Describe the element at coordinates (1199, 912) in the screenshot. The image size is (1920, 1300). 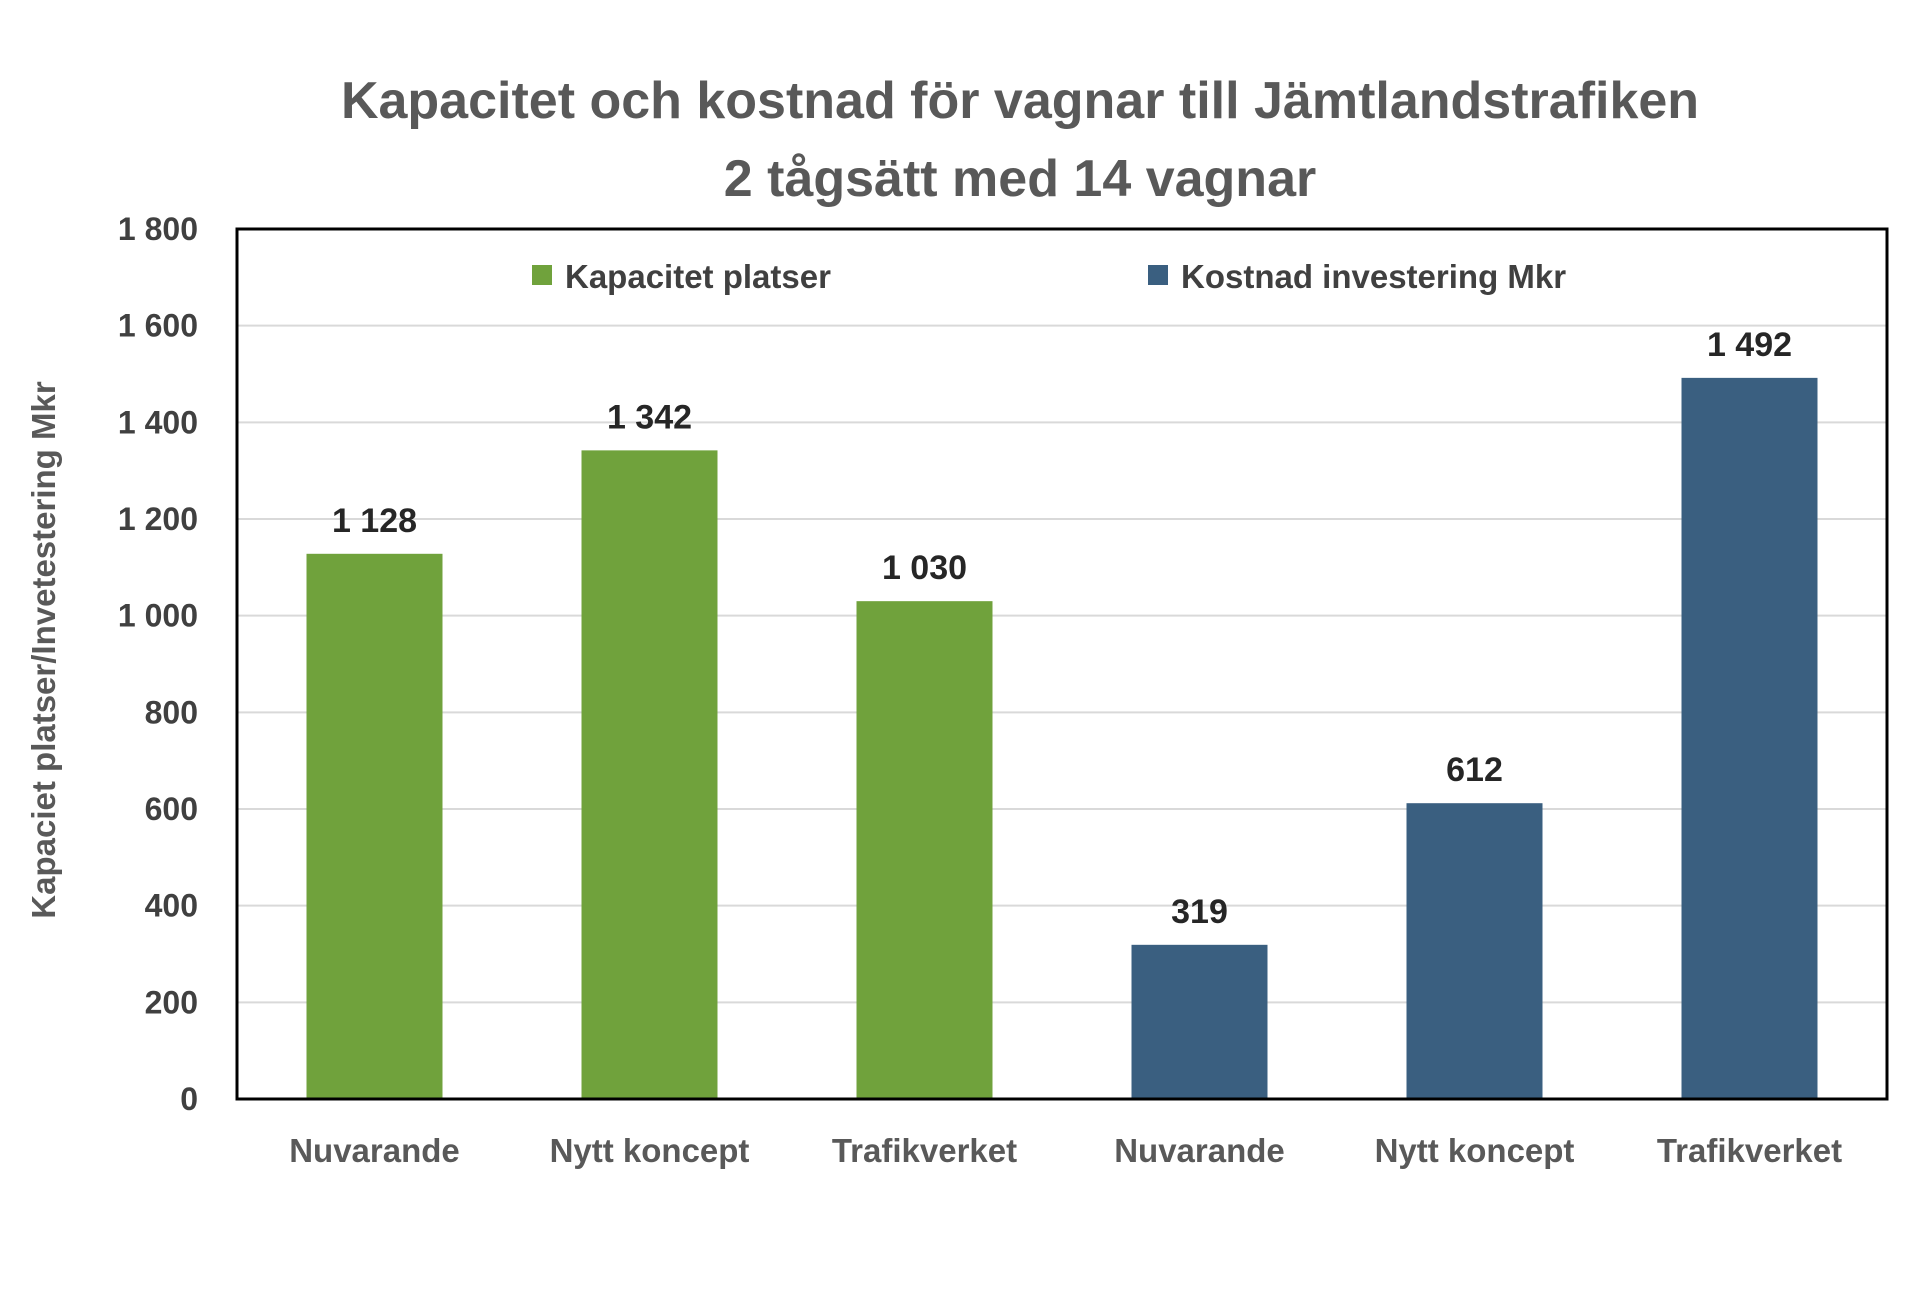
I see `bar-value-label: 319` at that location.